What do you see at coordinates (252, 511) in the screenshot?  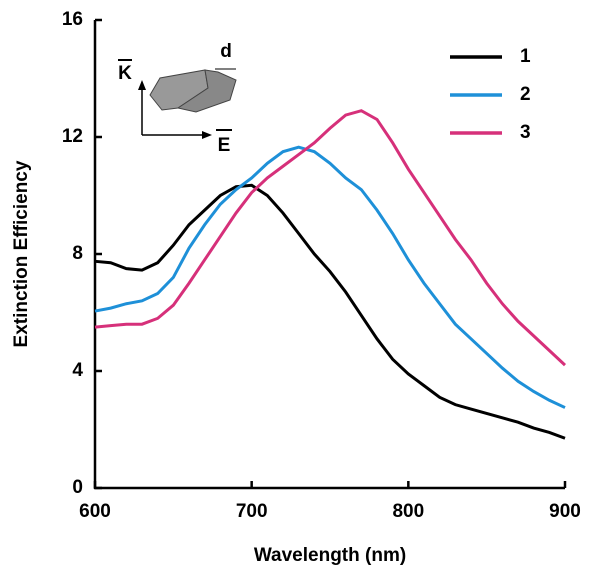 I see `x-tick-label: 700` at bounding box center [252, 511].